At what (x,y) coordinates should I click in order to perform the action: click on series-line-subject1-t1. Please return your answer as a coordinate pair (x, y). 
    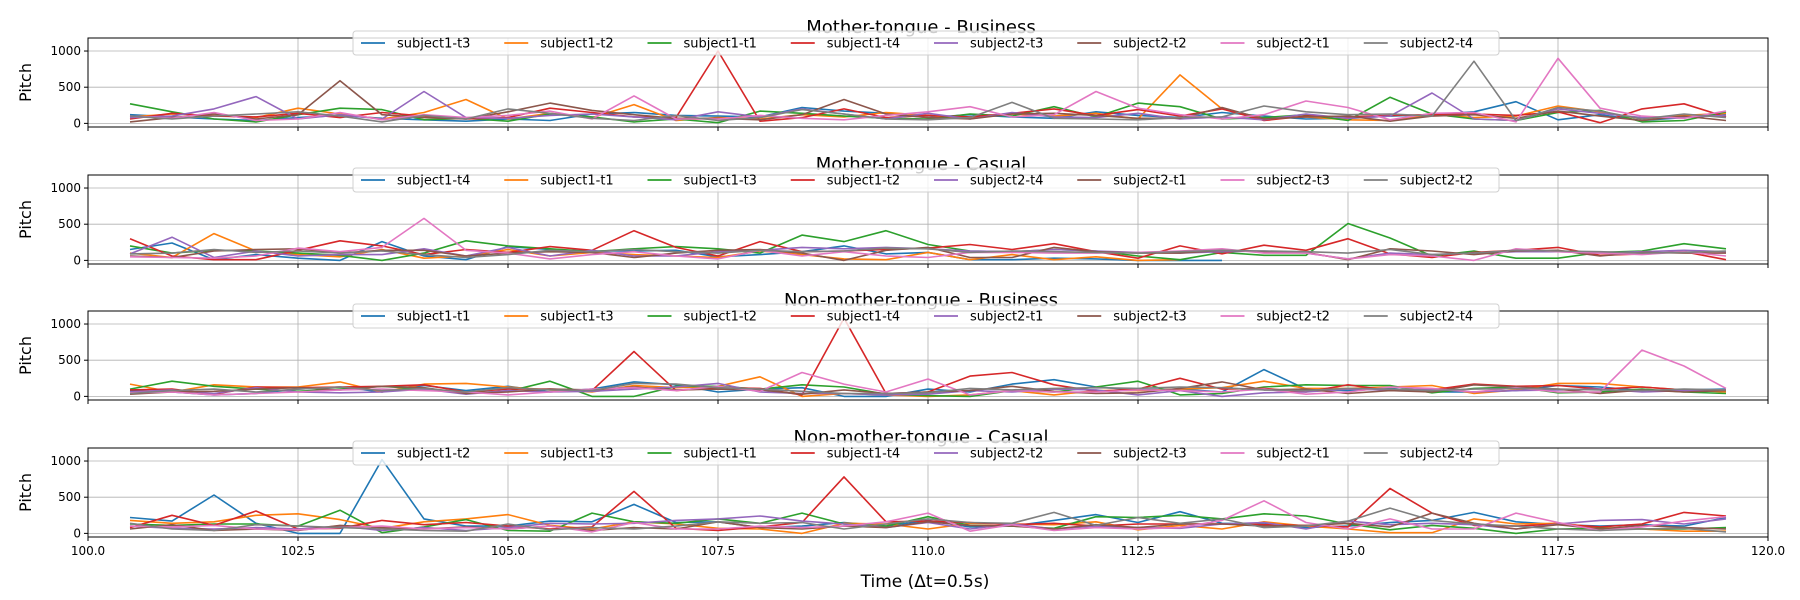
    Looking at the image, I should click on (928, 522).